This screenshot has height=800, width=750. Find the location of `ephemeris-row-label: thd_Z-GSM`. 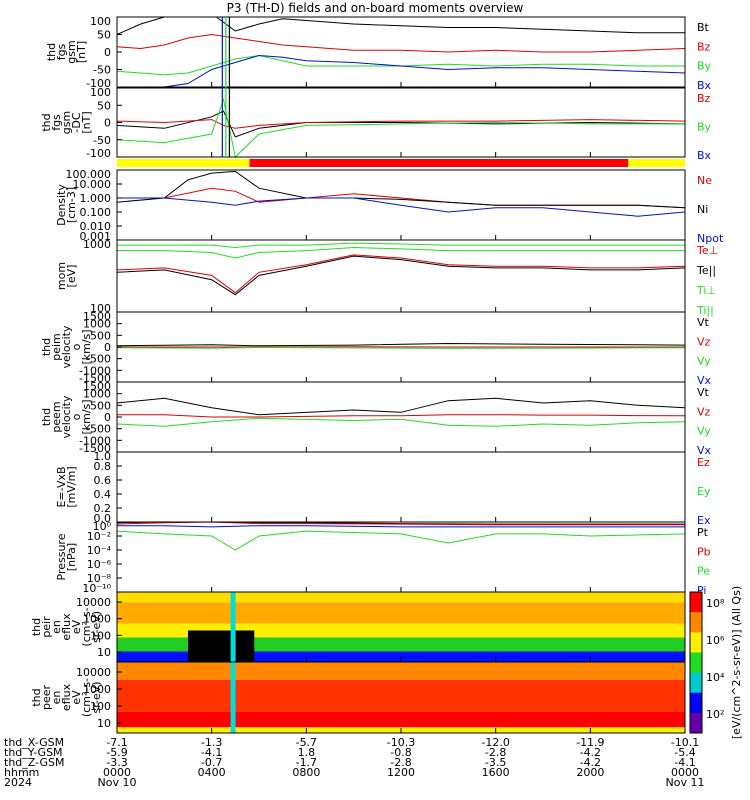

ephemeris-row-label: thd_Z-GSM is located at coordinates (34, 762).